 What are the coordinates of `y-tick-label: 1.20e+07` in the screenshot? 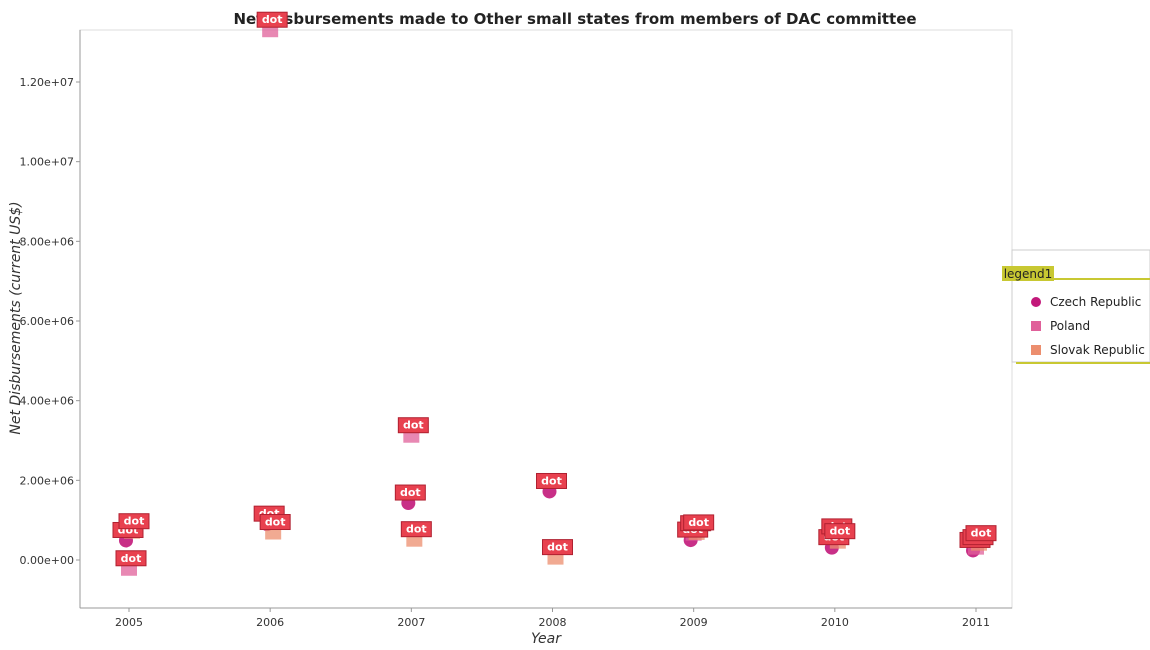 It's located at (47, 82).